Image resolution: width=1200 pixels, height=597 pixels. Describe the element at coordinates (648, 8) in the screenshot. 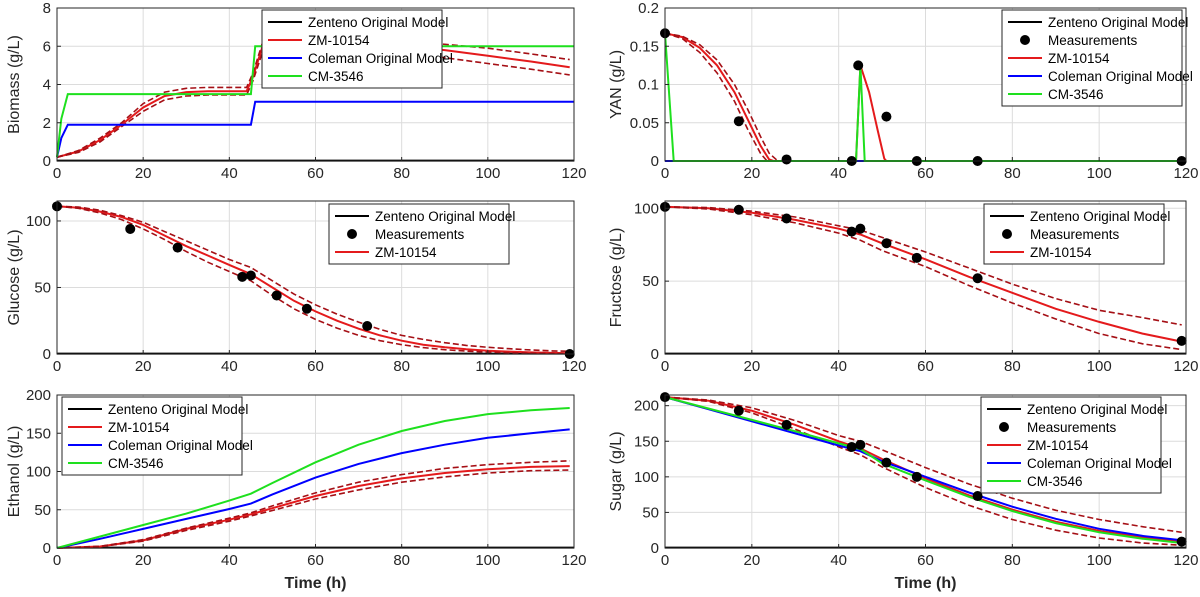

I see `y-tick-label: 0.2` at that location.